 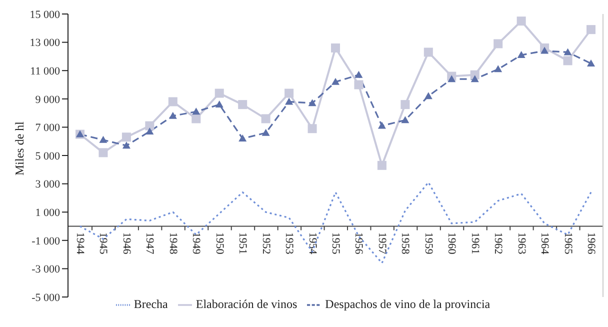 What do you see at coordinates (47, 156) in the screenshot?
I see `y-tick-label: 5 000` at bounding box center [47, 156].